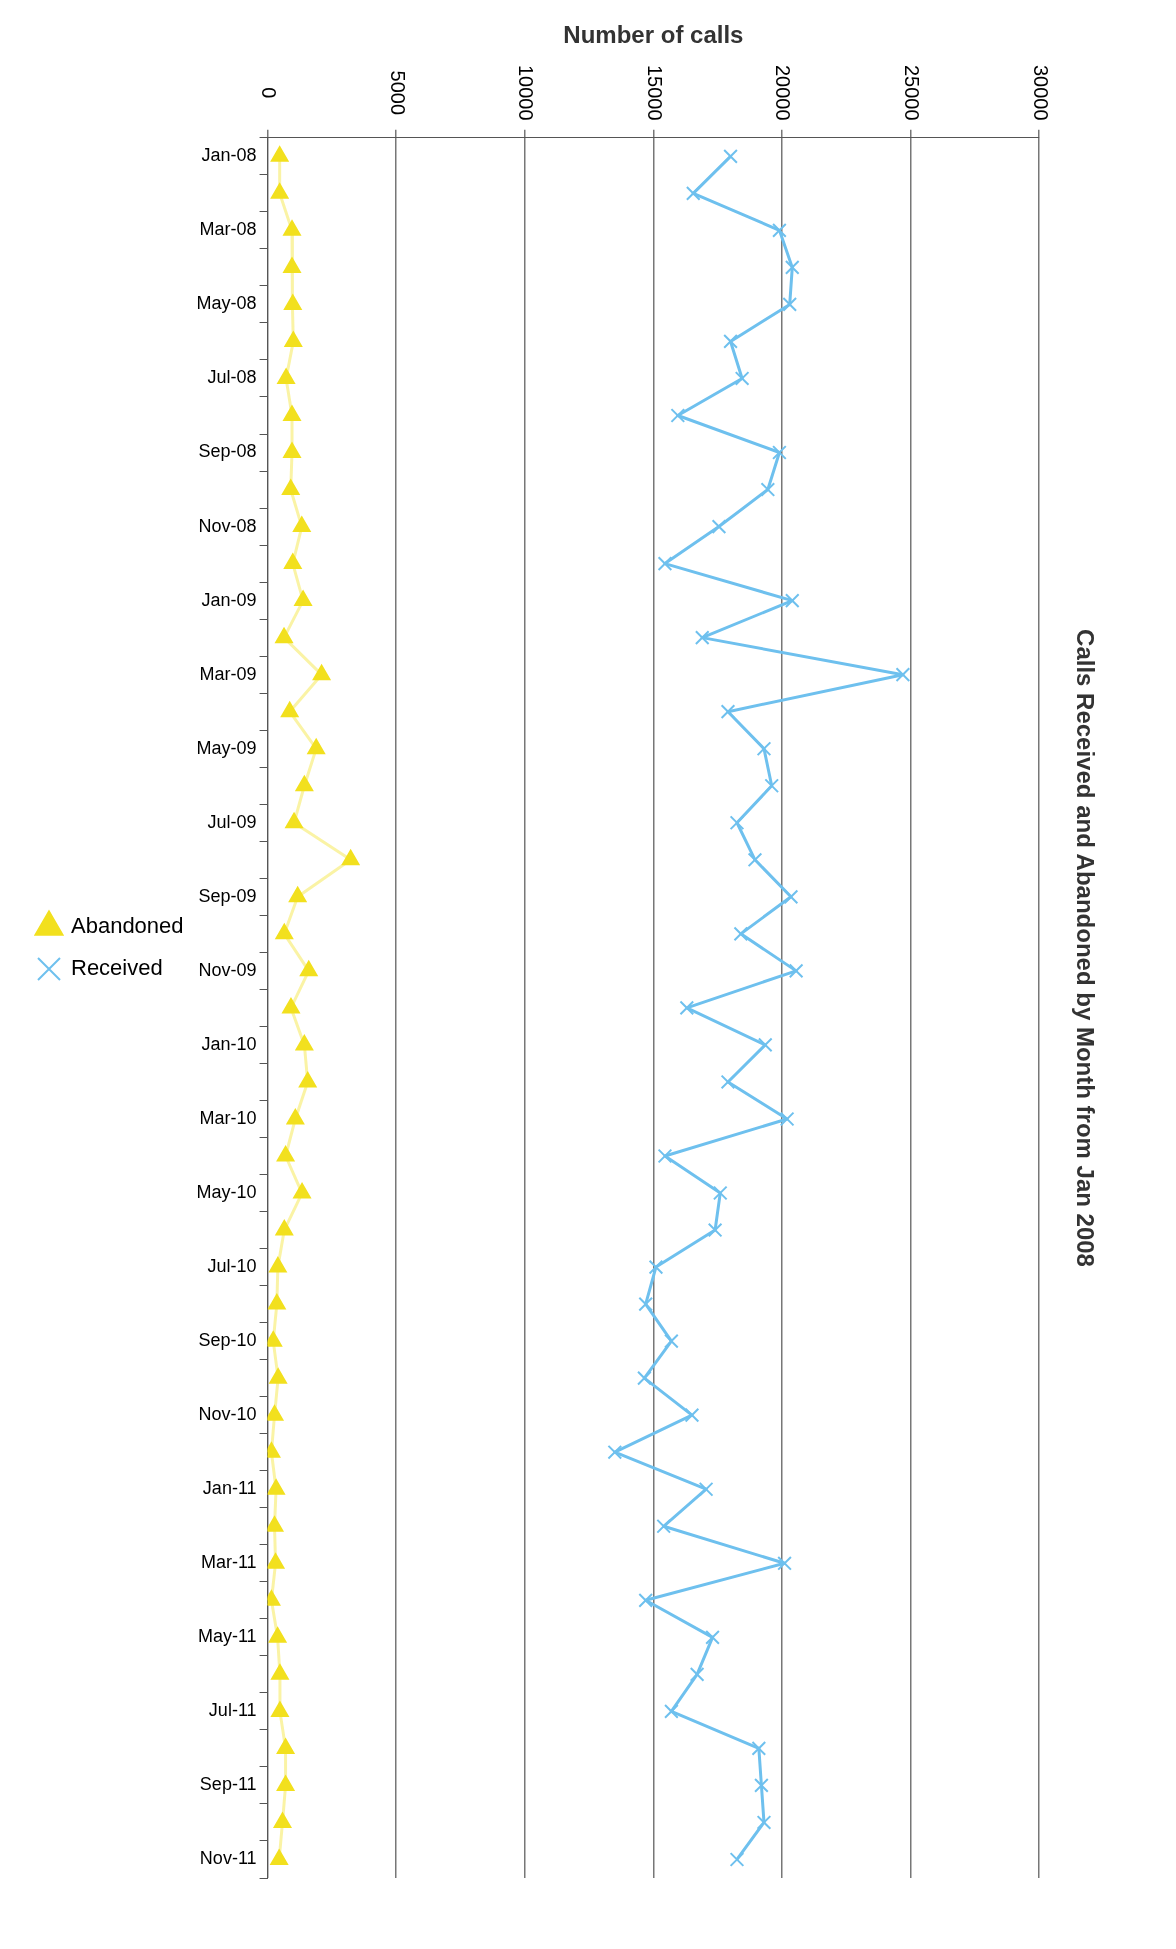  What do you see at coordinates (227, 451) in the screenshot?
I see `y-tick-label: Sep-08` at bounding box center [227, 451].